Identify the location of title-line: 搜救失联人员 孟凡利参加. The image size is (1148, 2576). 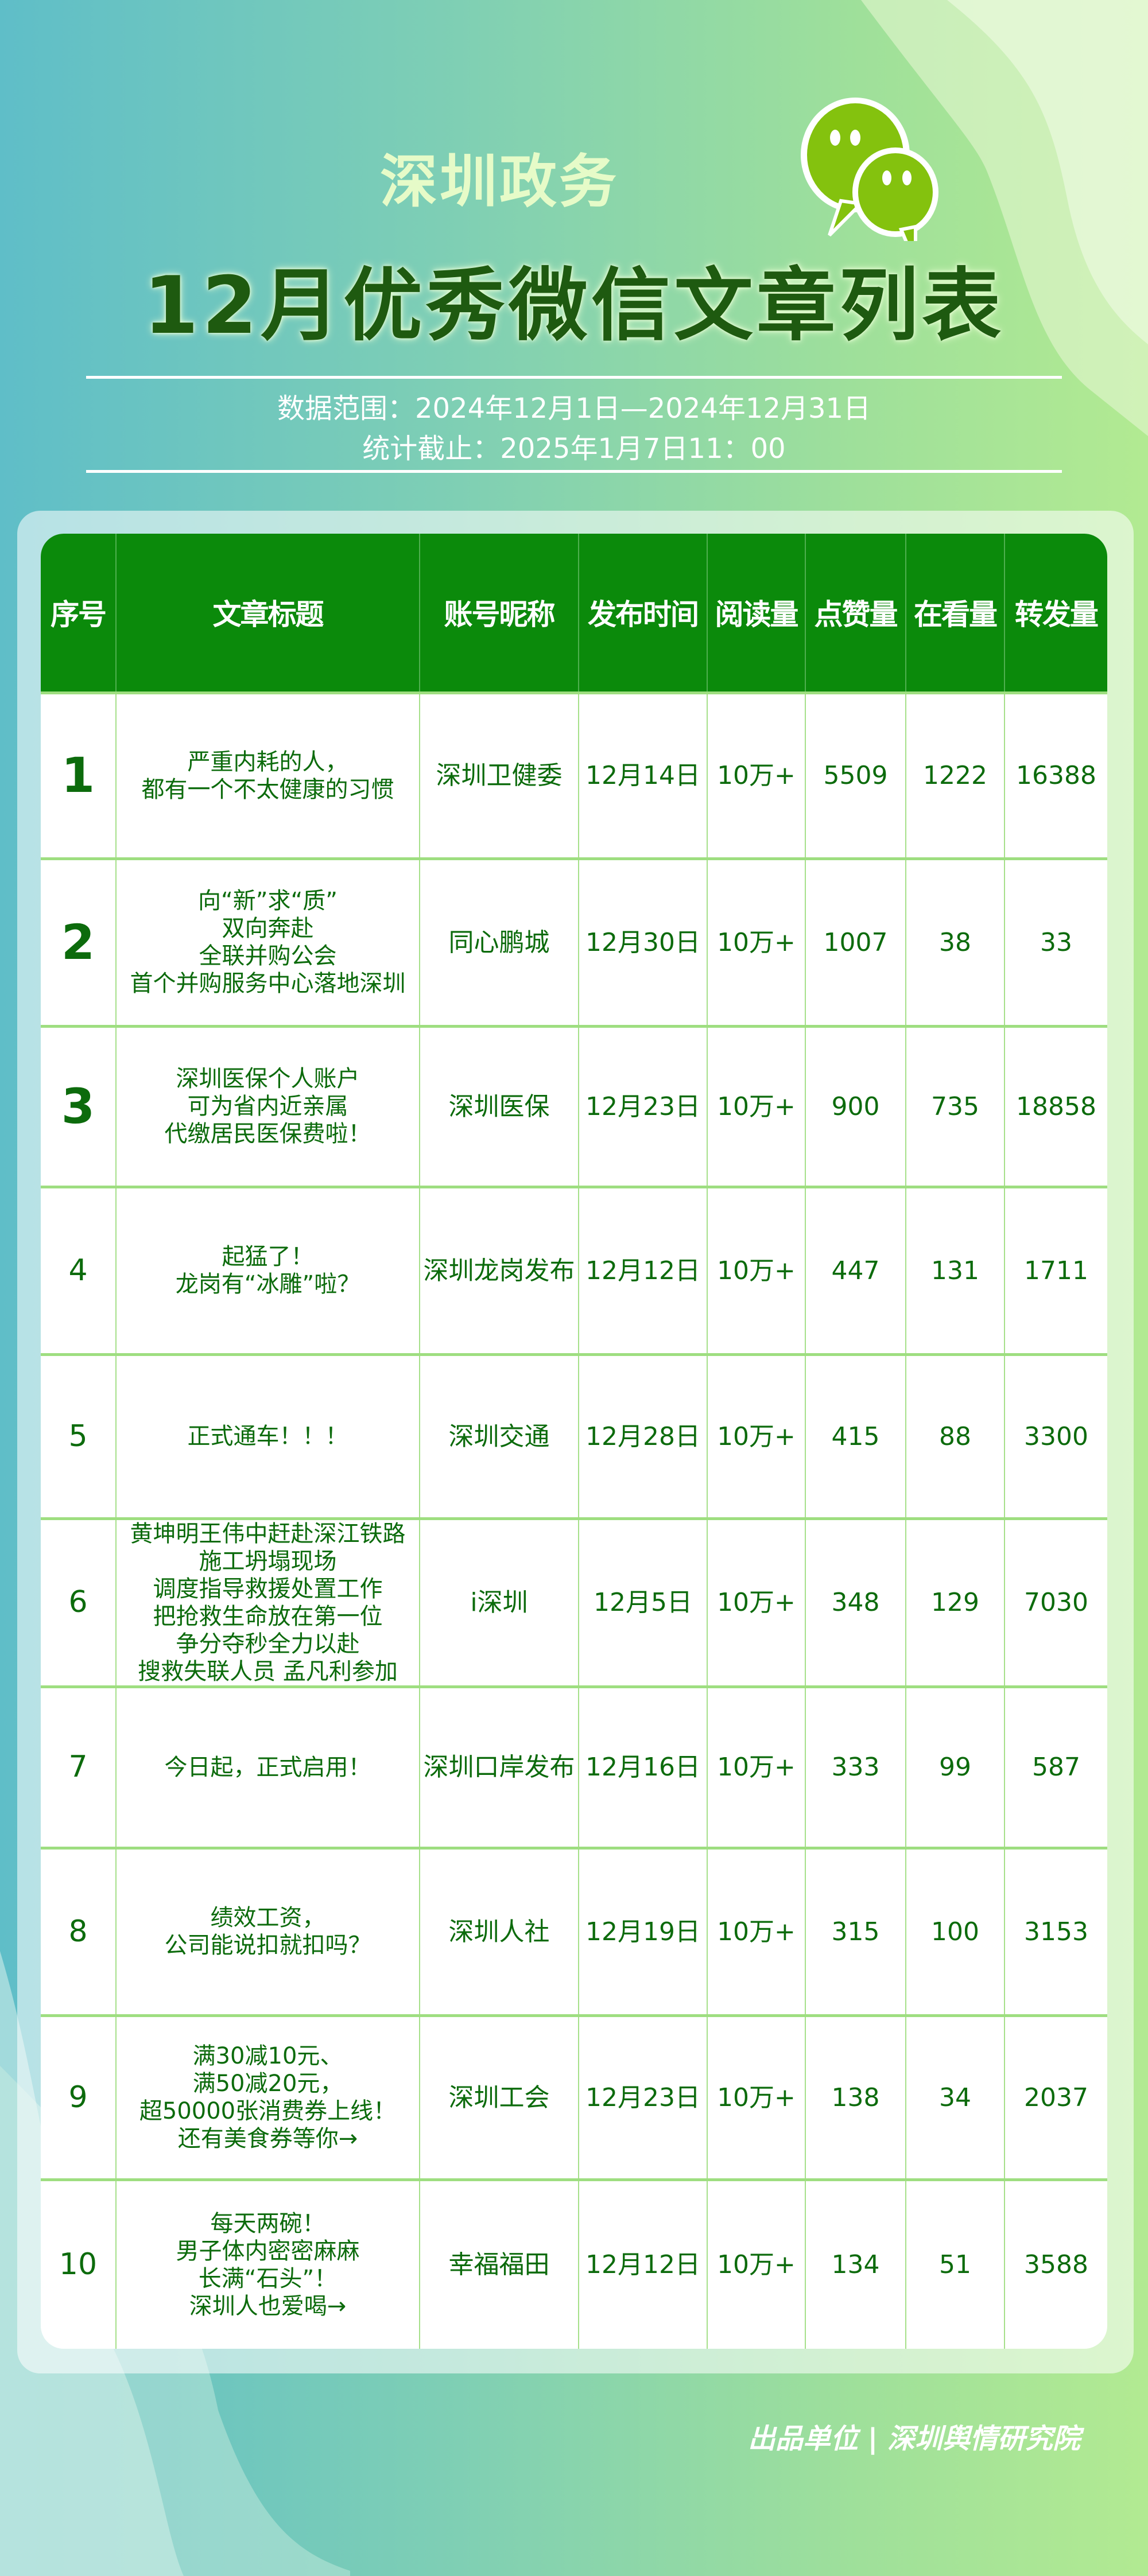
(268, 1671).